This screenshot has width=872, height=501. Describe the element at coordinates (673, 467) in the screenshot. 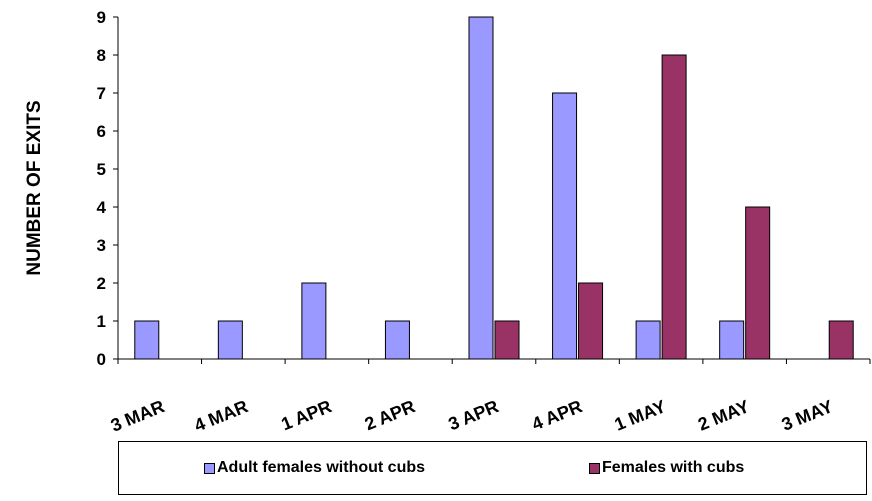

I see `legend-label-series-2: Females with cubs` at that location.